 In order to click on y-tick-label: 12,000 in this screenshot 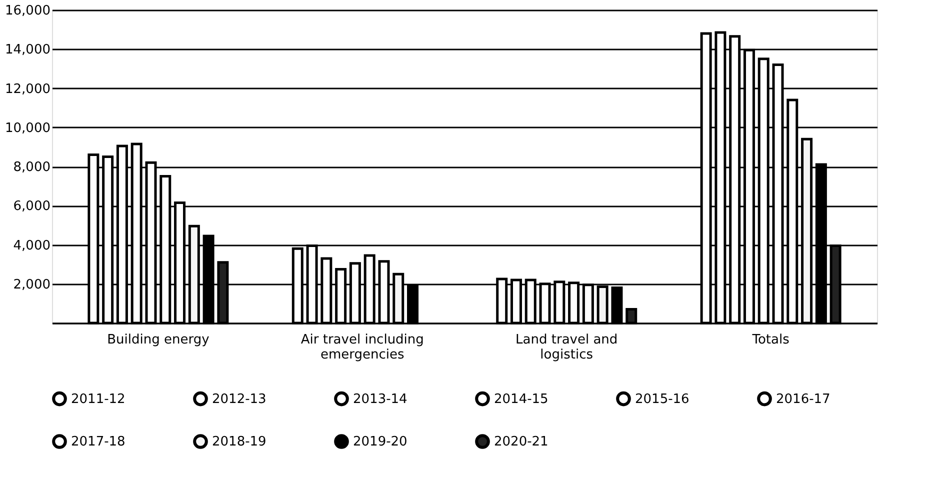, I will do `click(27, 89)`.